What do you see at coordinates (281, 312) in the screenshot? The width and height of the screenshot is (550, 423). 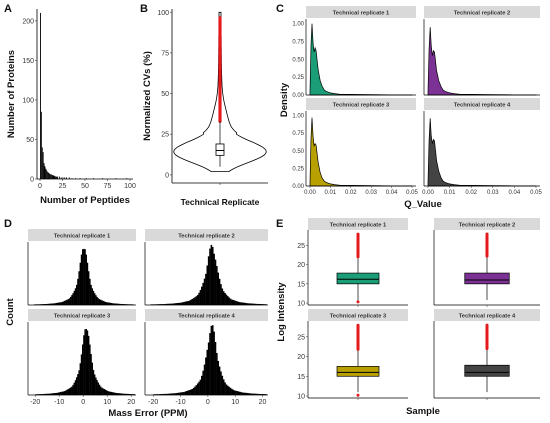 I see `panel-e-y-label: Log Intensity` at bounding box center [281, 312].